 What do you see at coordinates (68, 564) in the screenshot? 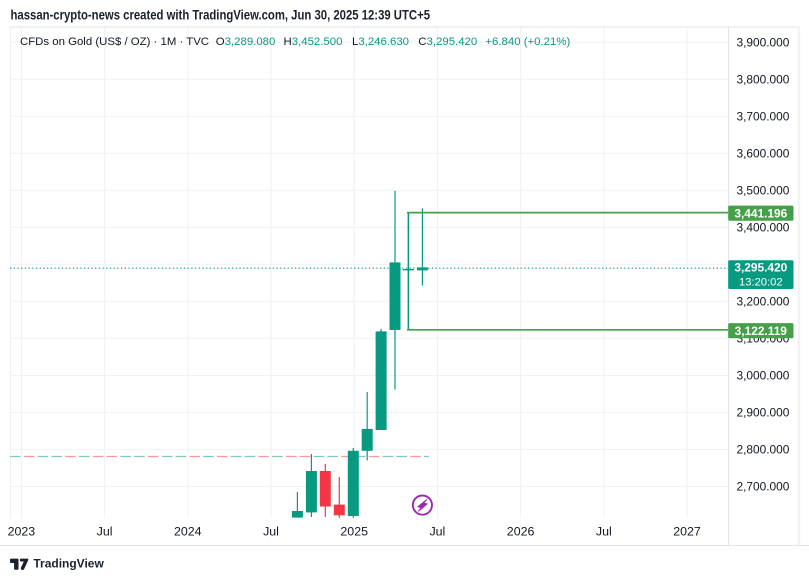
I see `svg-text: TradingView` at bounding box center [68, 564].